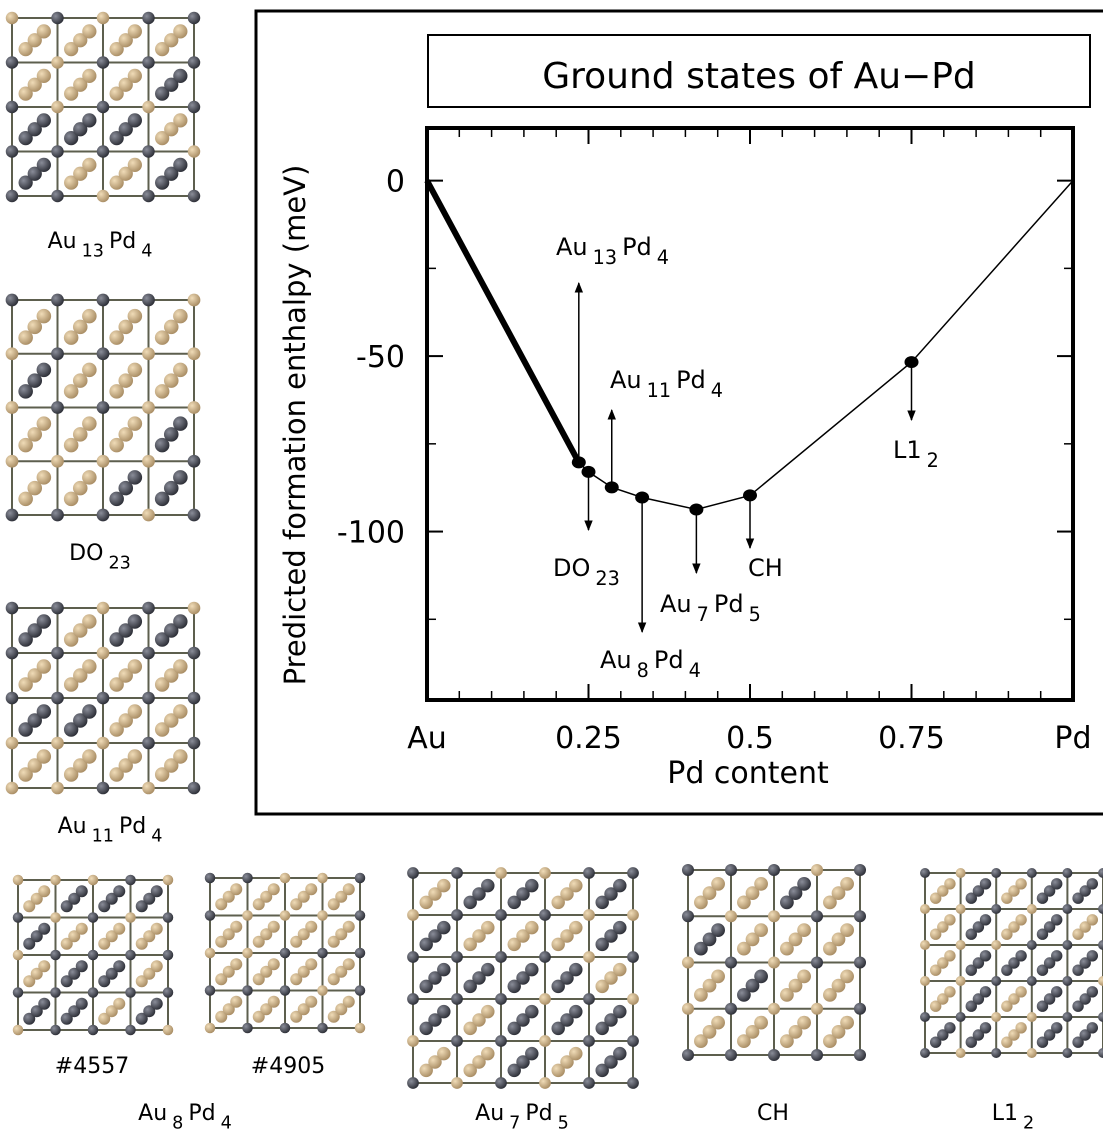  What do you see at coordinates (152, 1113) in the screenshot?
I see `label-text: Au` at bounding box center [152, 1113].